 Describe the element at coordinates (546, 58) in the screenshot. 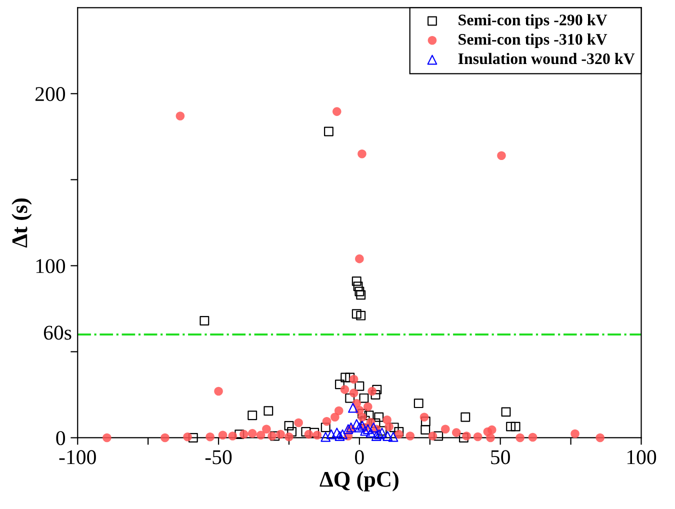

I see `legend-label: Insulation wound -320 kV` at that location.